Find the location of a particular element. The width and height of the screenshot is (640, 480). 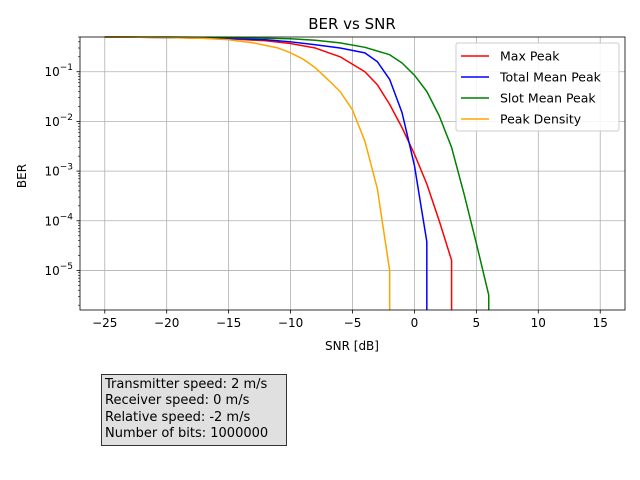

y-axis-label: BER is located at coordinates (22, 176).